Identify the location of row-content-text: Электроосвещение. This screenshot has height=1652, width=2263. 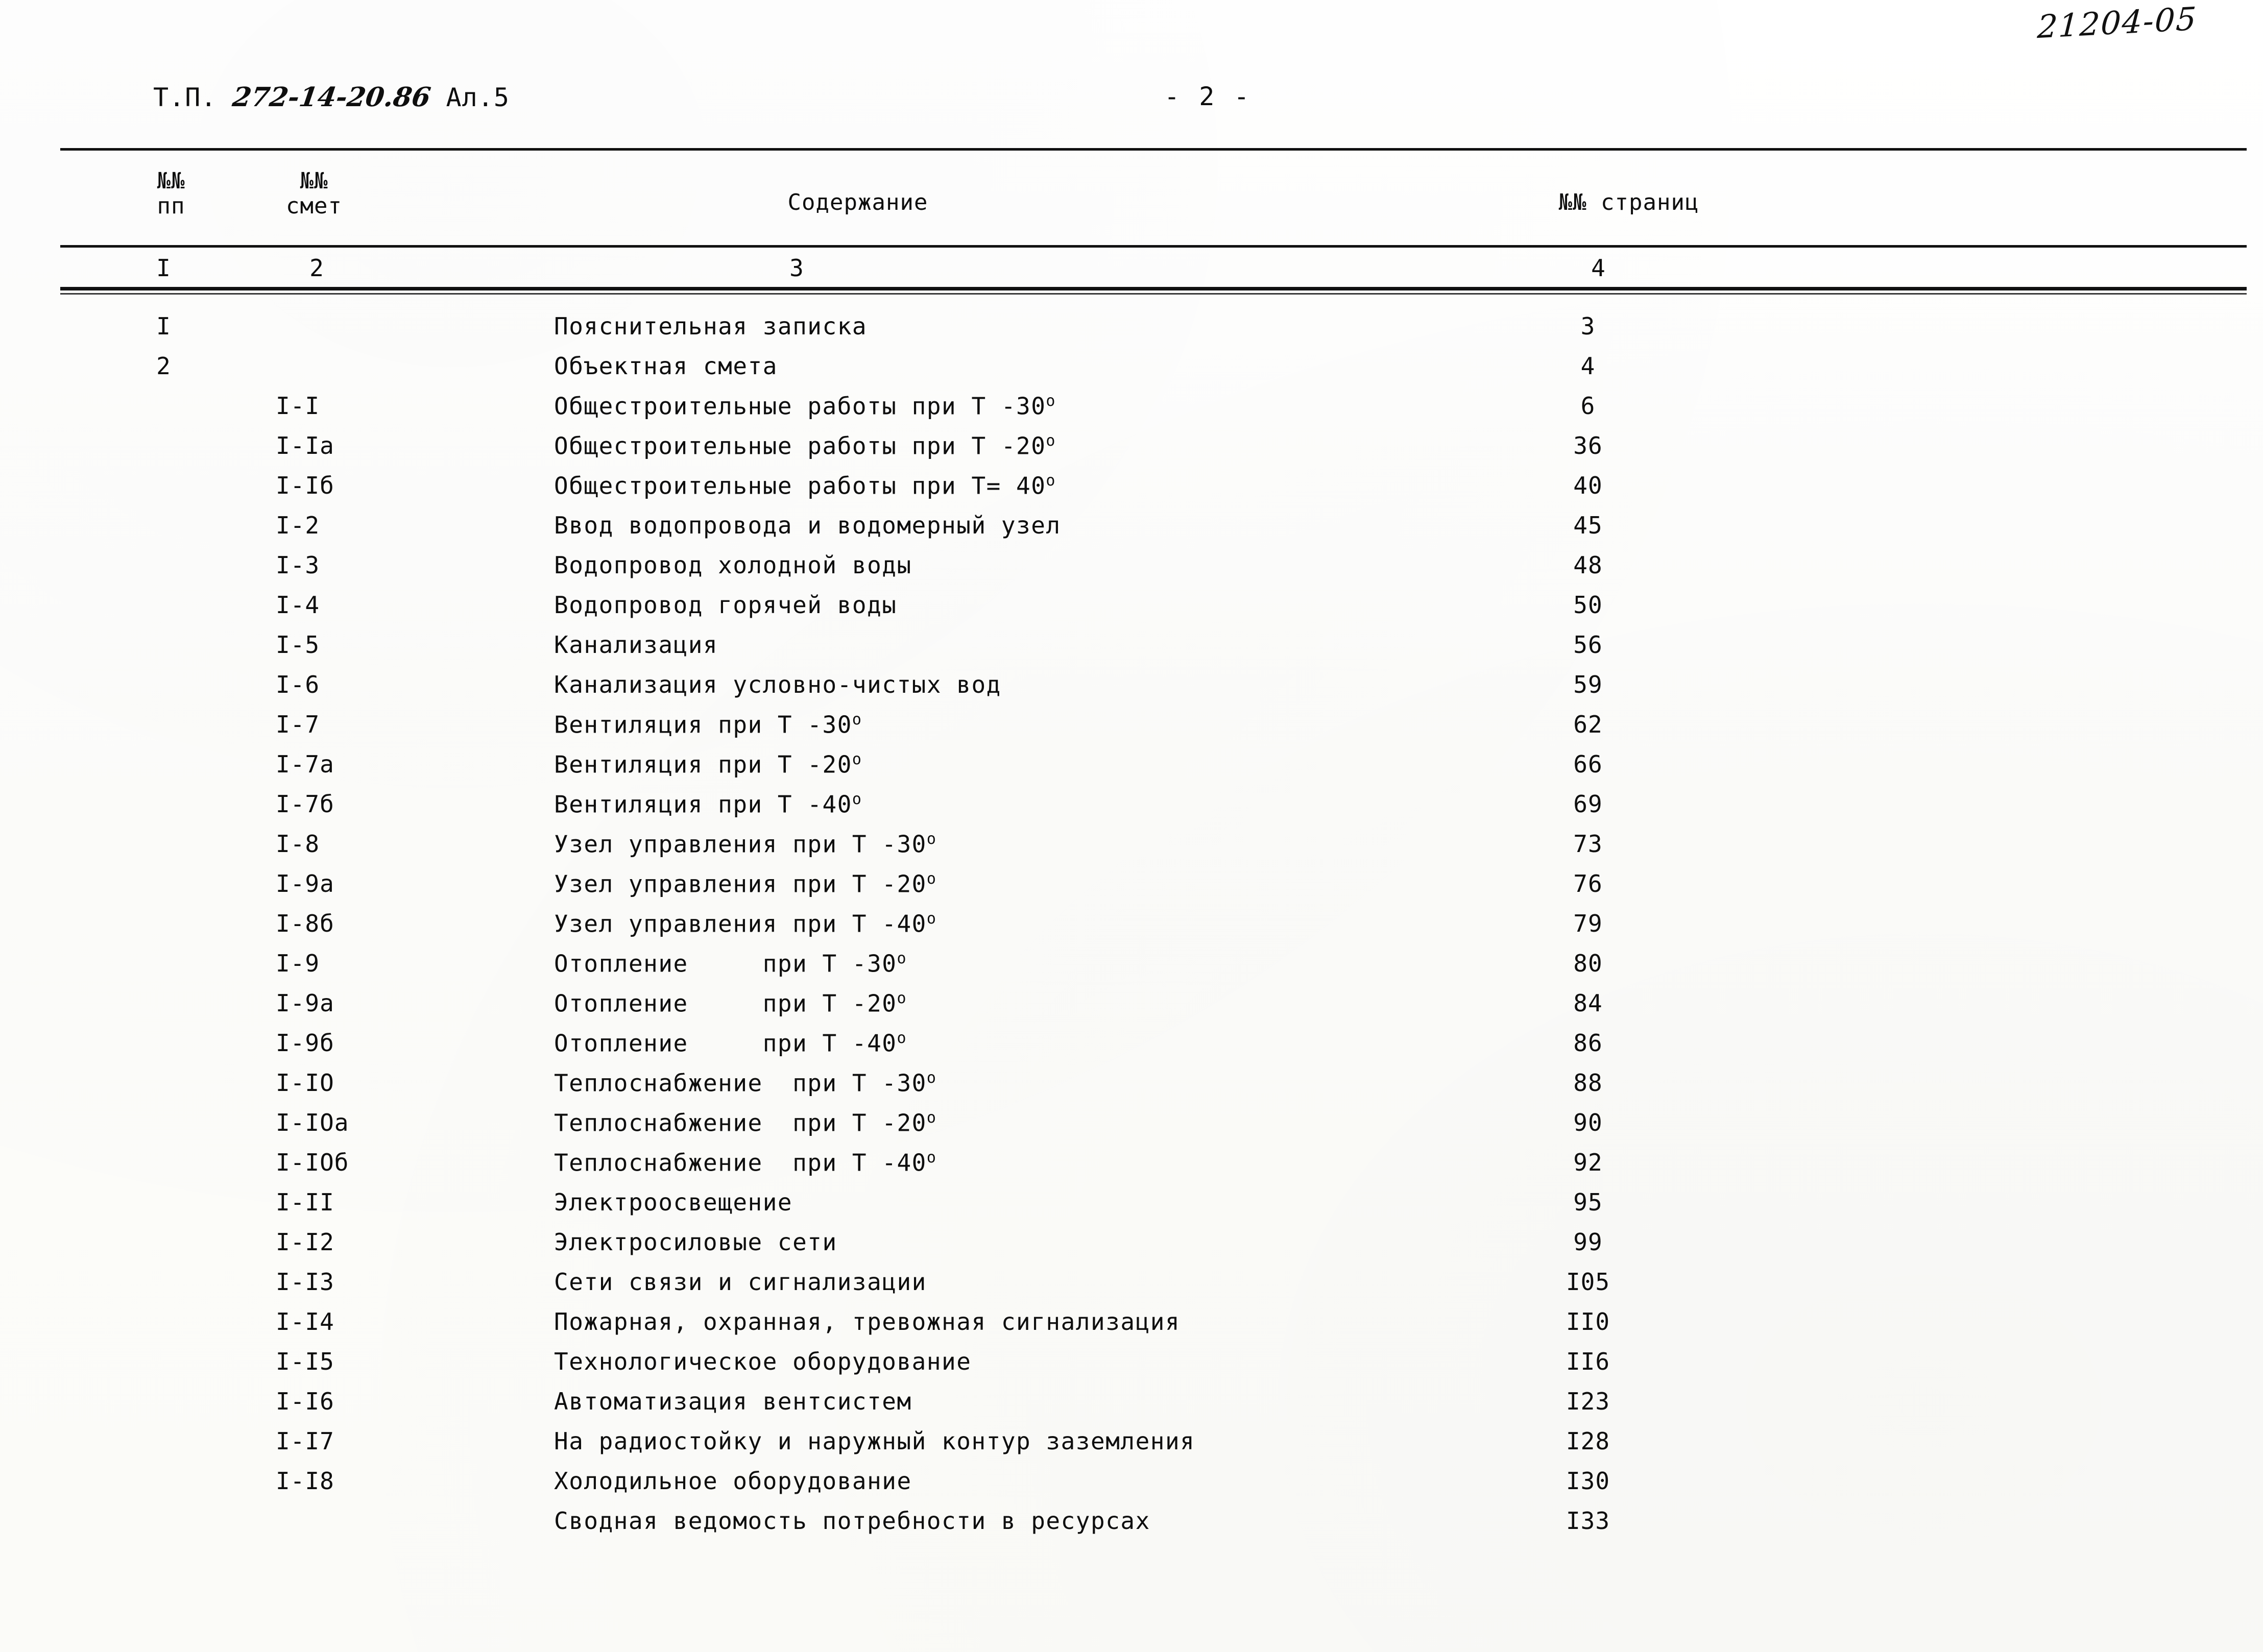
(674, 1202).